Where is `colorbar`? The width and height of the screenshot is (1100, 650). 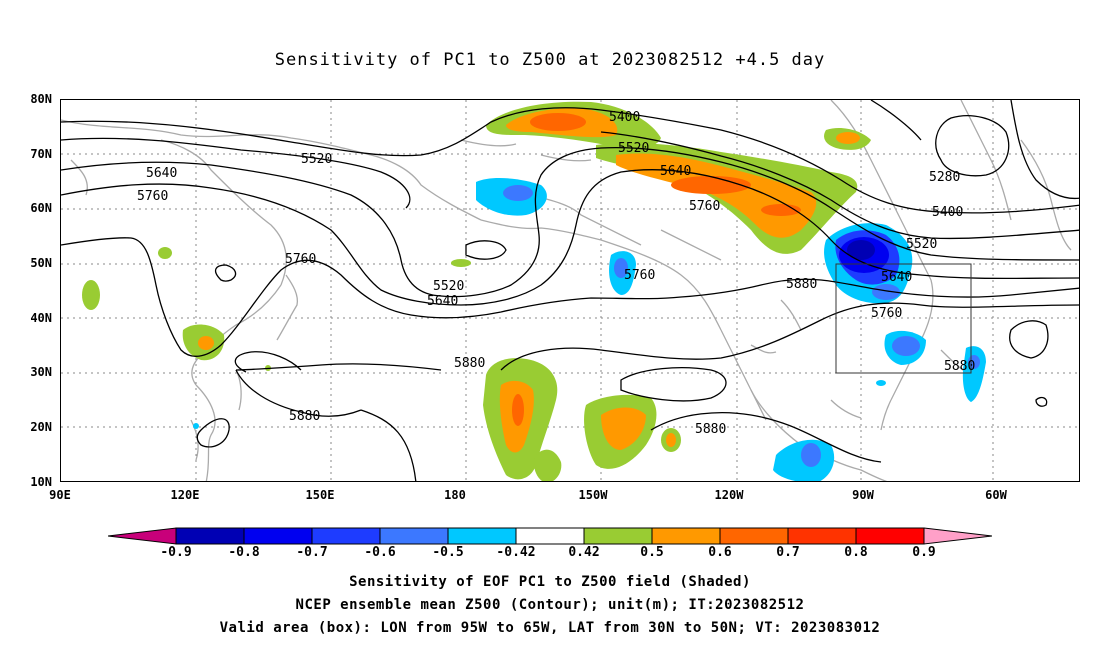 colorbar is located at coordinates (550, 536).